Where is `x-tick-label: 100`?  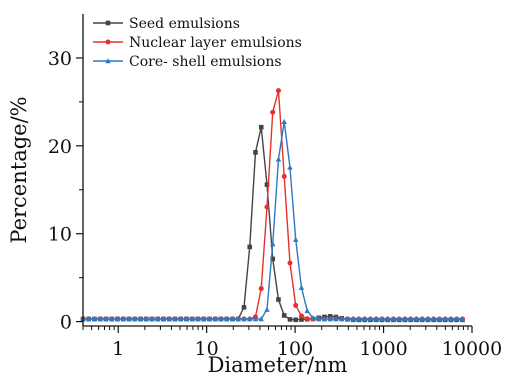
x-tick-label: 100 is located at coordinates (295, 349).